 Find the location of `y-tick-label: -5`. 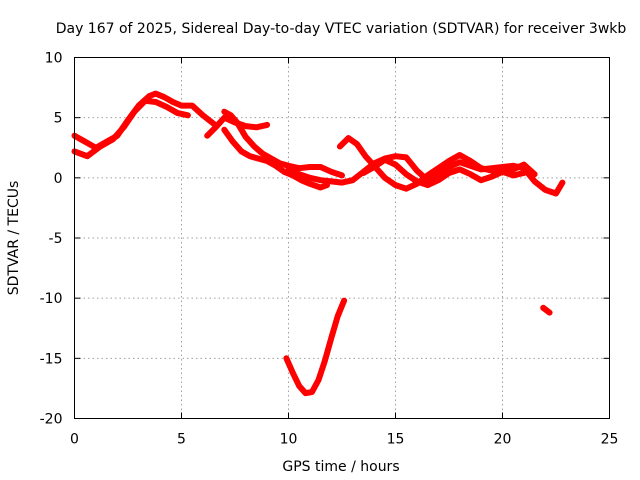

y-tick-label: -5 is located at coordinates (56, 239).